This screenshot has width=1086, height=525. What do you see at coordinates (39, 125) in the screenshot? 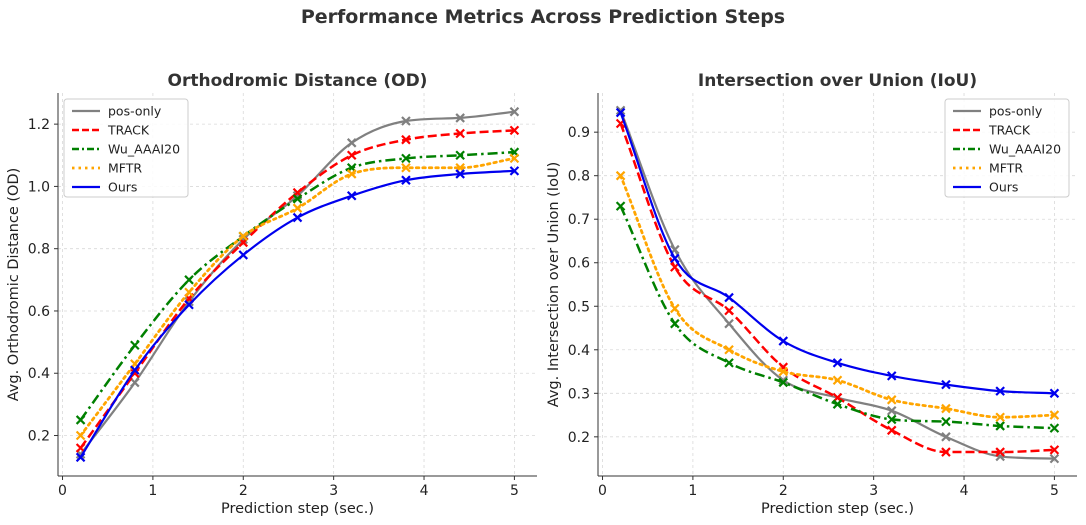
I see `y-tick-label: 1.2` at bounding box center [39, 125].